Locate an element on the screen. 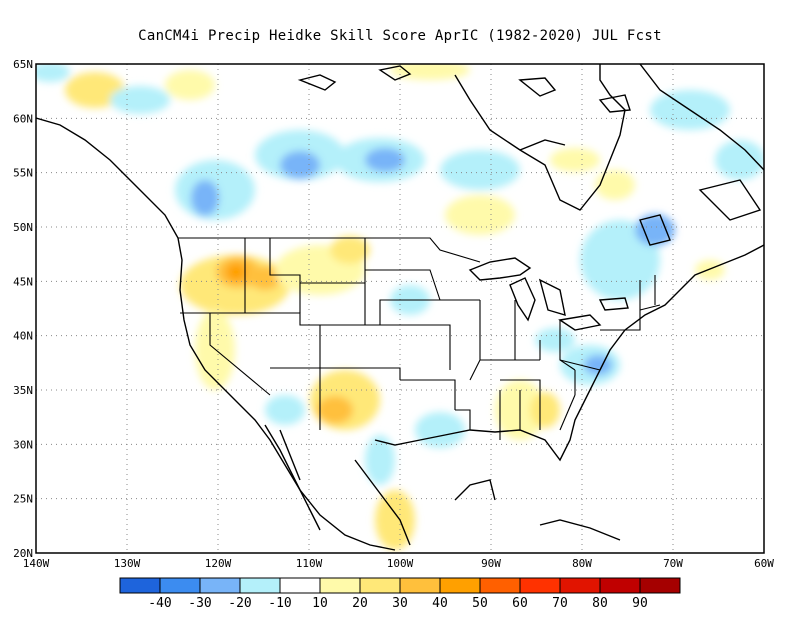  colorbar is located at coordinates (400, 585).